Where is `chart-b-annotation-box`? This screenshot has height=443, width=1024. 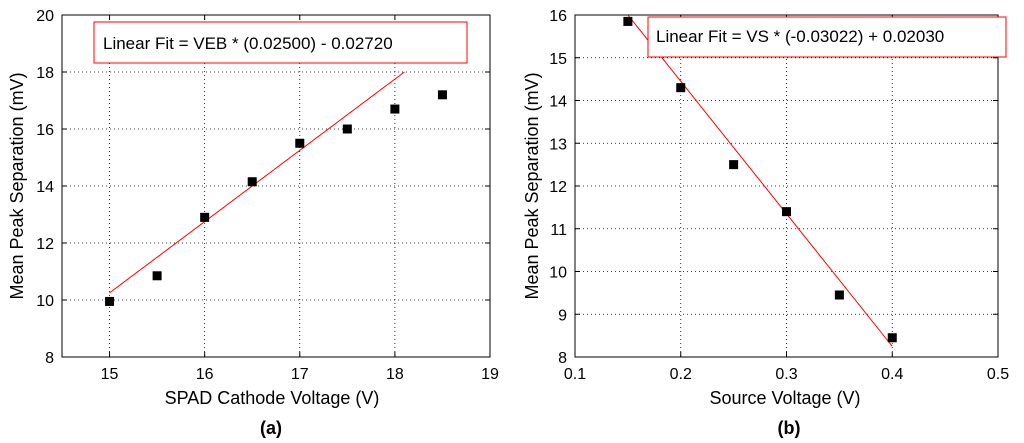
chart-b-annotation-box is located at coordinates (827, 37).